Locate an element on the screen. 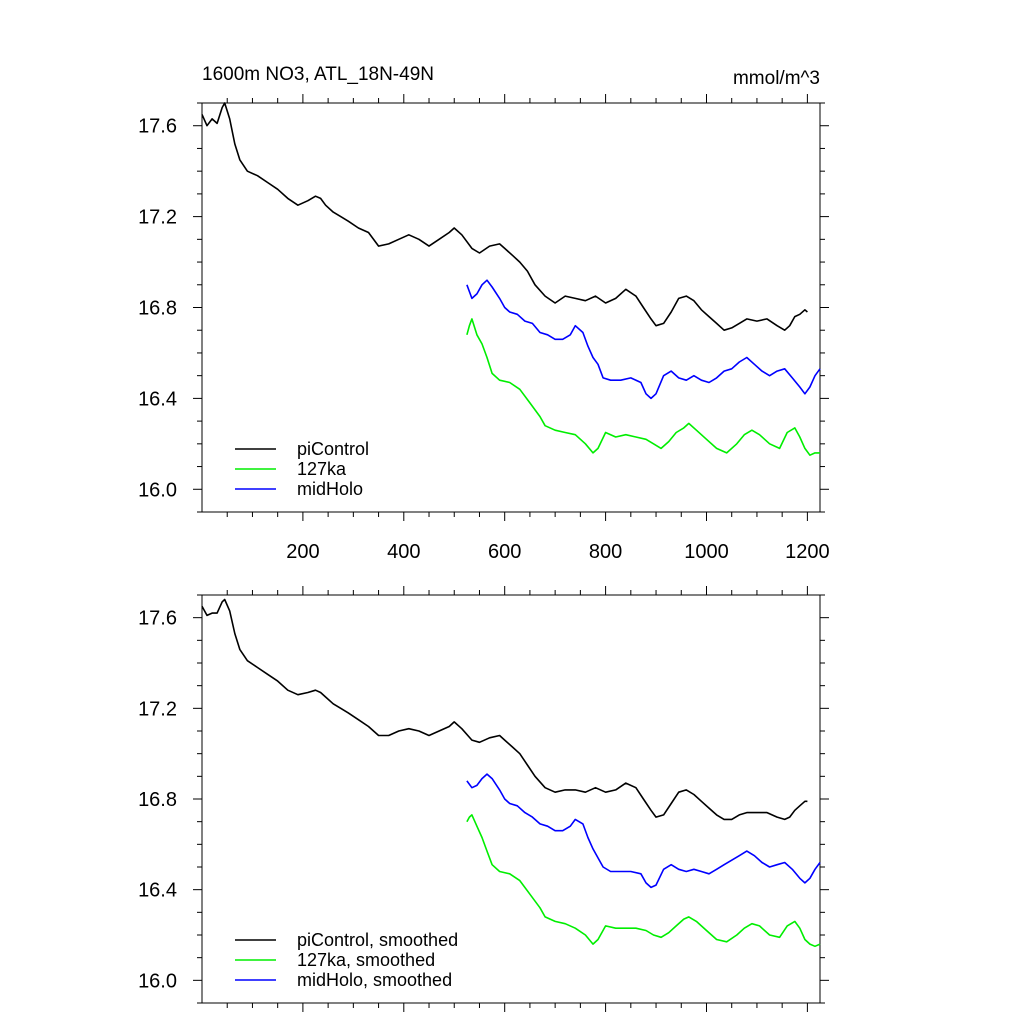 The width and height of the screenshot is (1024, 1029). legend-label: piControl is located at coordinates (333, 449).